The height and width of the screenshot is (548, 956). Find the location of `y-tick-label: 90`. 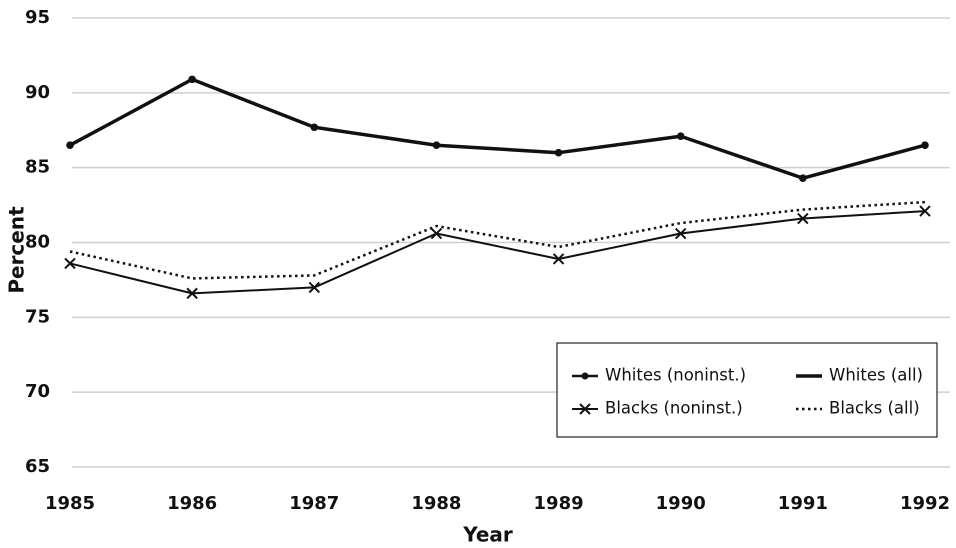

y-tick-label: 90 is located at coordinates (37, 92).